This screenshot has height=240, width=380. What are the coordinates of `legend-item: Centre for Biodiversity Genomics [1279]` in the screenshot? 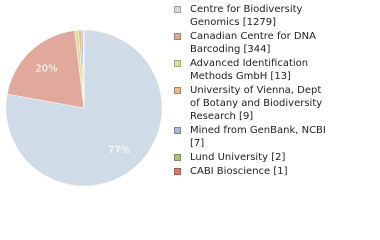 It's located at (274, 16).